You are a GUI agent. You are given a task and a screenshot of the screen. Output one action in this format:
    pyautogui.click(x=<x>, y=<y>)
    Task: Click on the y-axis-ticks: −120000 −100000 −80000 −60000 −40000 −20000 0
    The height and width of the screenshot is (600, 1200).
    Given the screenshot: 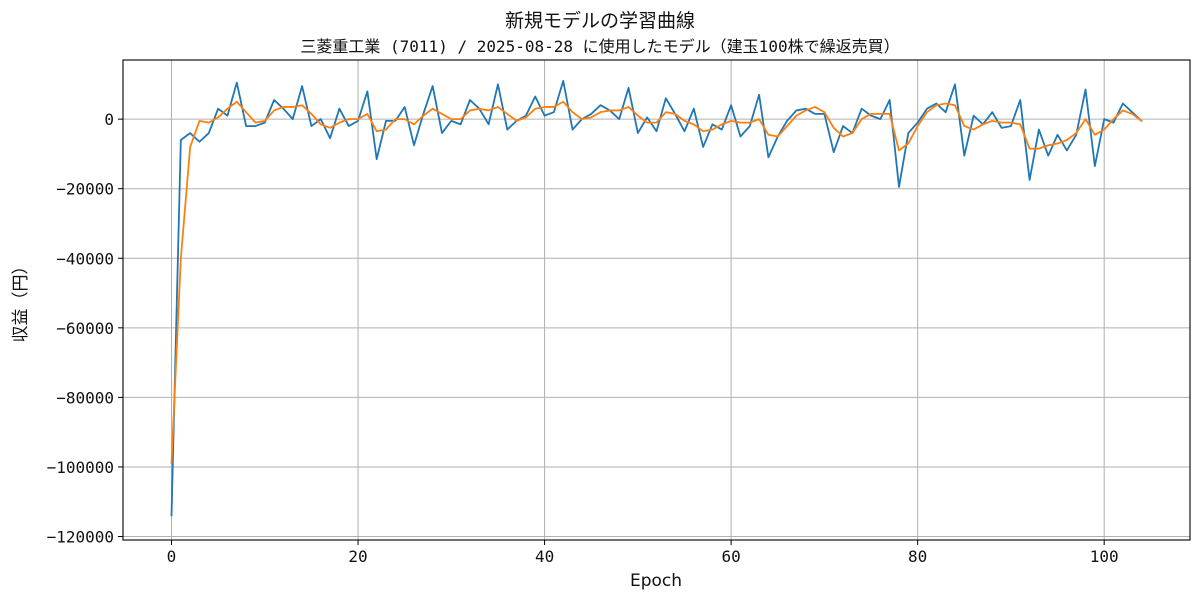 What is the action you would take?
    pyautogui.click(x=85, y=328)
    